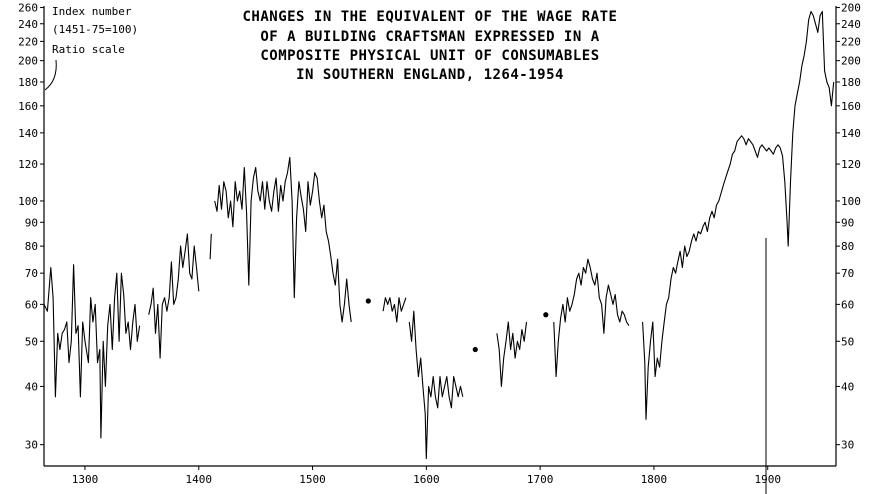 The image size is (880, 494). I want to click on left-tick-label: 70, so click(31, 273).